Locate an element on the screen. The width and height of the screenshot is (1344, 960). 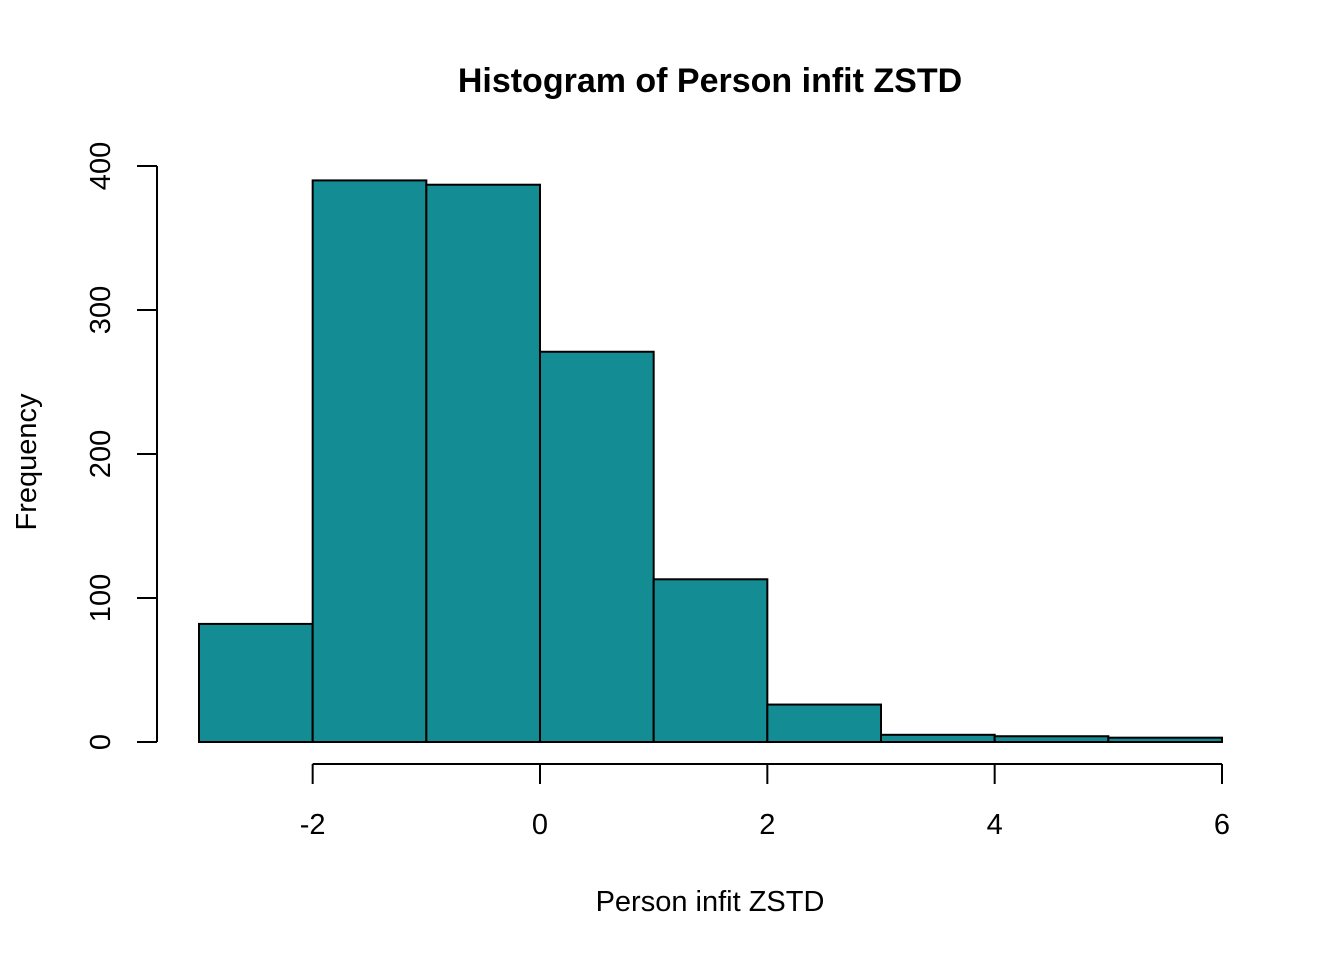
y-tick-label: 400 is located at coordinates (101, 166).